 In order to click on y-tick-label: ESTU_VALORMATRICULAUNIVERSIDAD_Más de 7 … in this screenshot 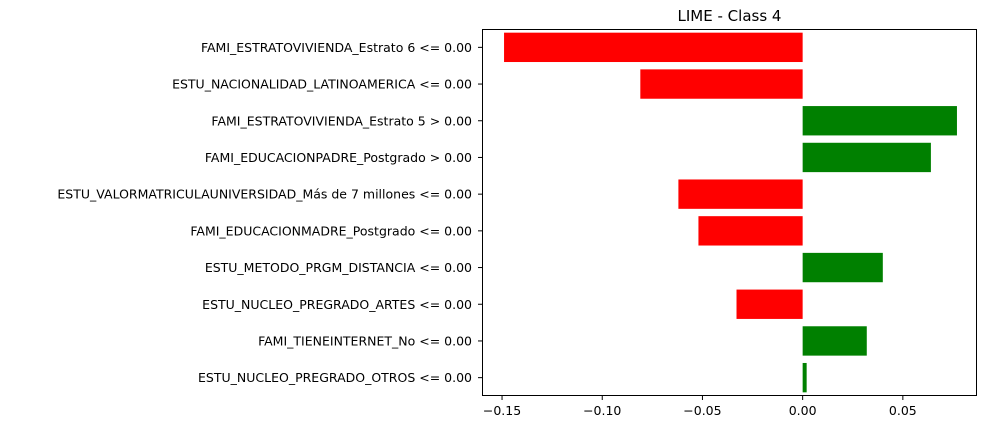, I will do `click(264, 194)`.